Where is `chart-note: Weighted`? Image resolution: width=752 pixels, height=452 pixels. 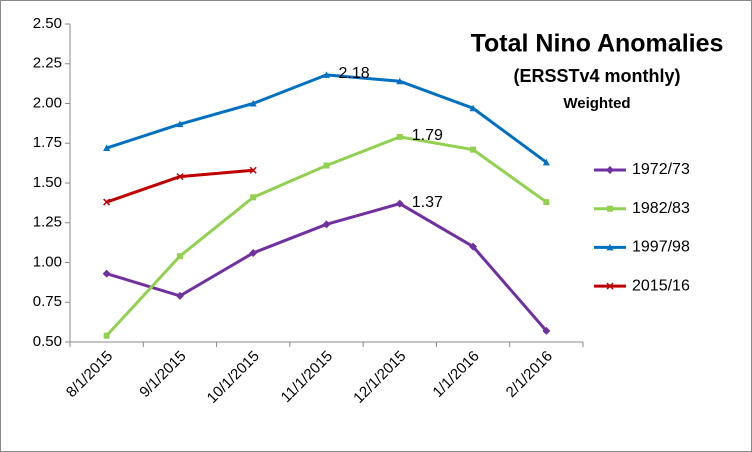
chart-note: Weighted is located at coordinates (596, 103).